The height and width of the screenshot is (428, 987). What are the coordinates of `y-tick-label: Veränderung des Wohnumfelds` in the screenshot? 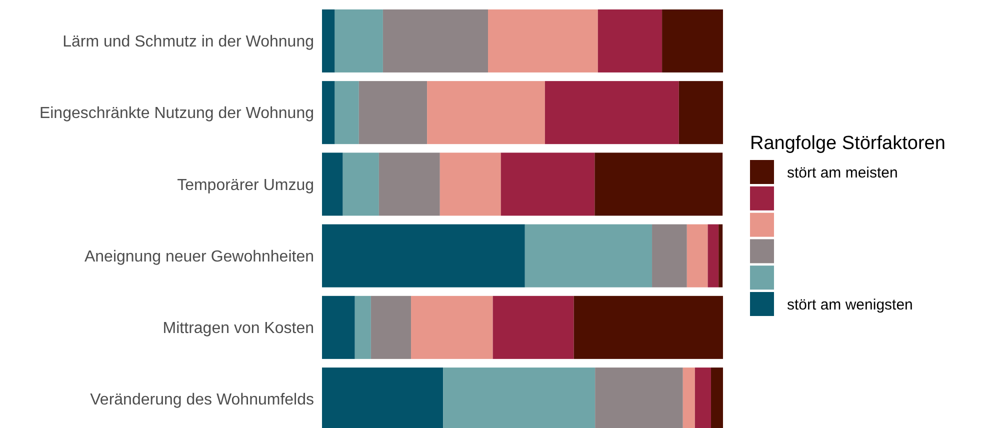 It's located at (202, 400).